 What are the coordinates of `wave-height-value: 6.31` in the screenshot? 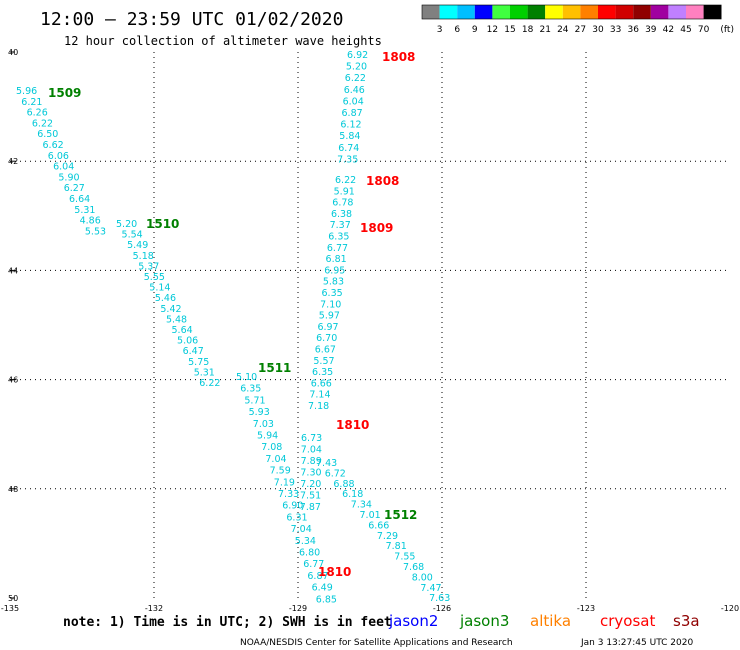 It's located at (296, 517).